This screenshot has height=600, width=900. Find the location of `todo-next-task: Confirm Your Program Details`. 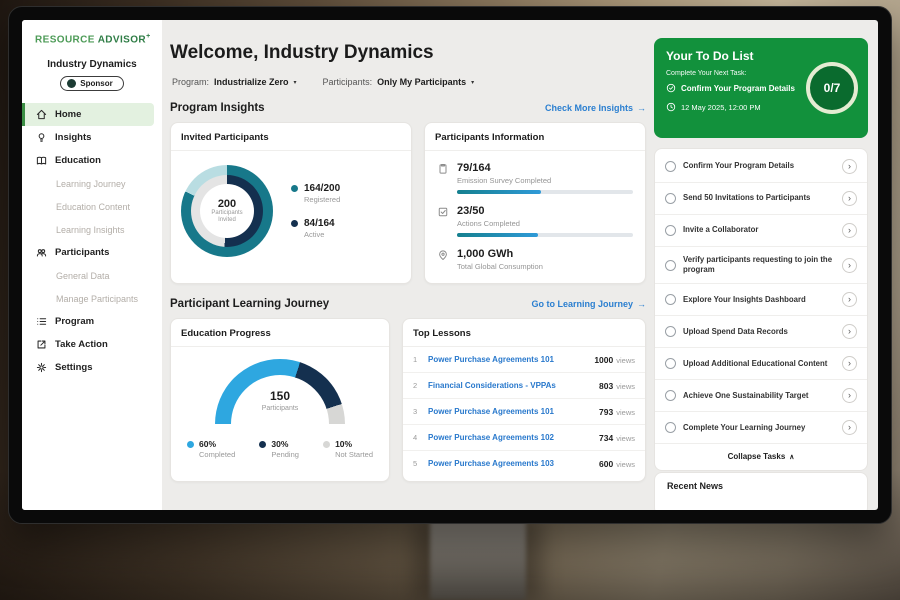

todo-next-task: Confirm Your Program Details is located at coordinates (733, 88).